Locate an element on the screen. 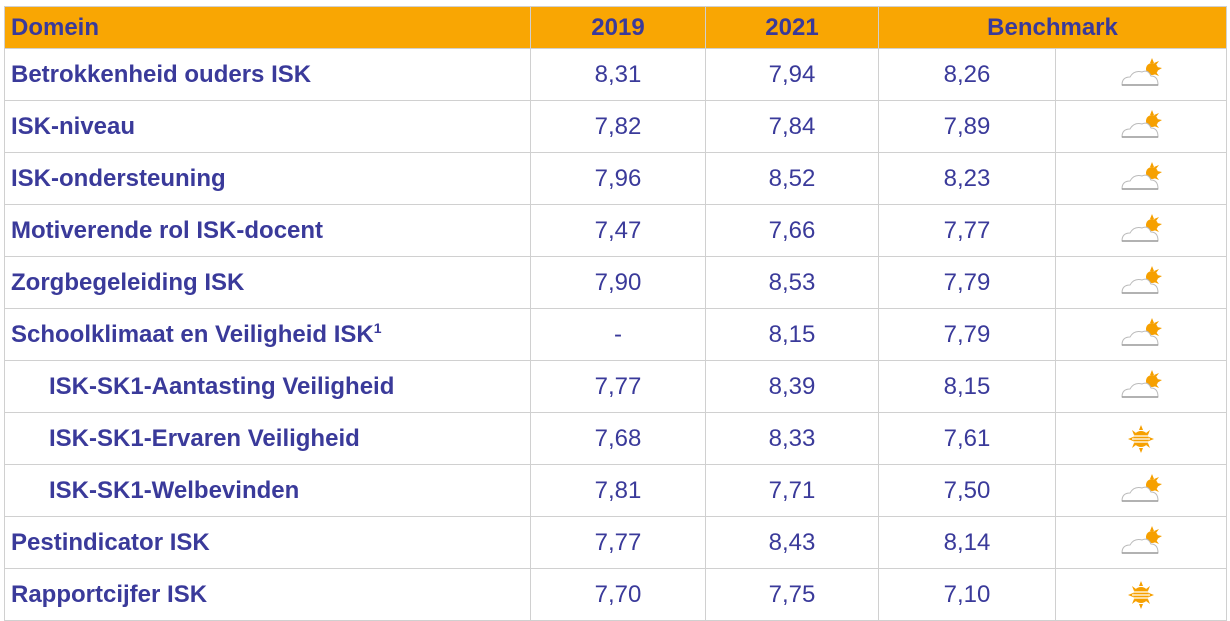  value-cell: 7,71 is located at coordinates (792, 490).